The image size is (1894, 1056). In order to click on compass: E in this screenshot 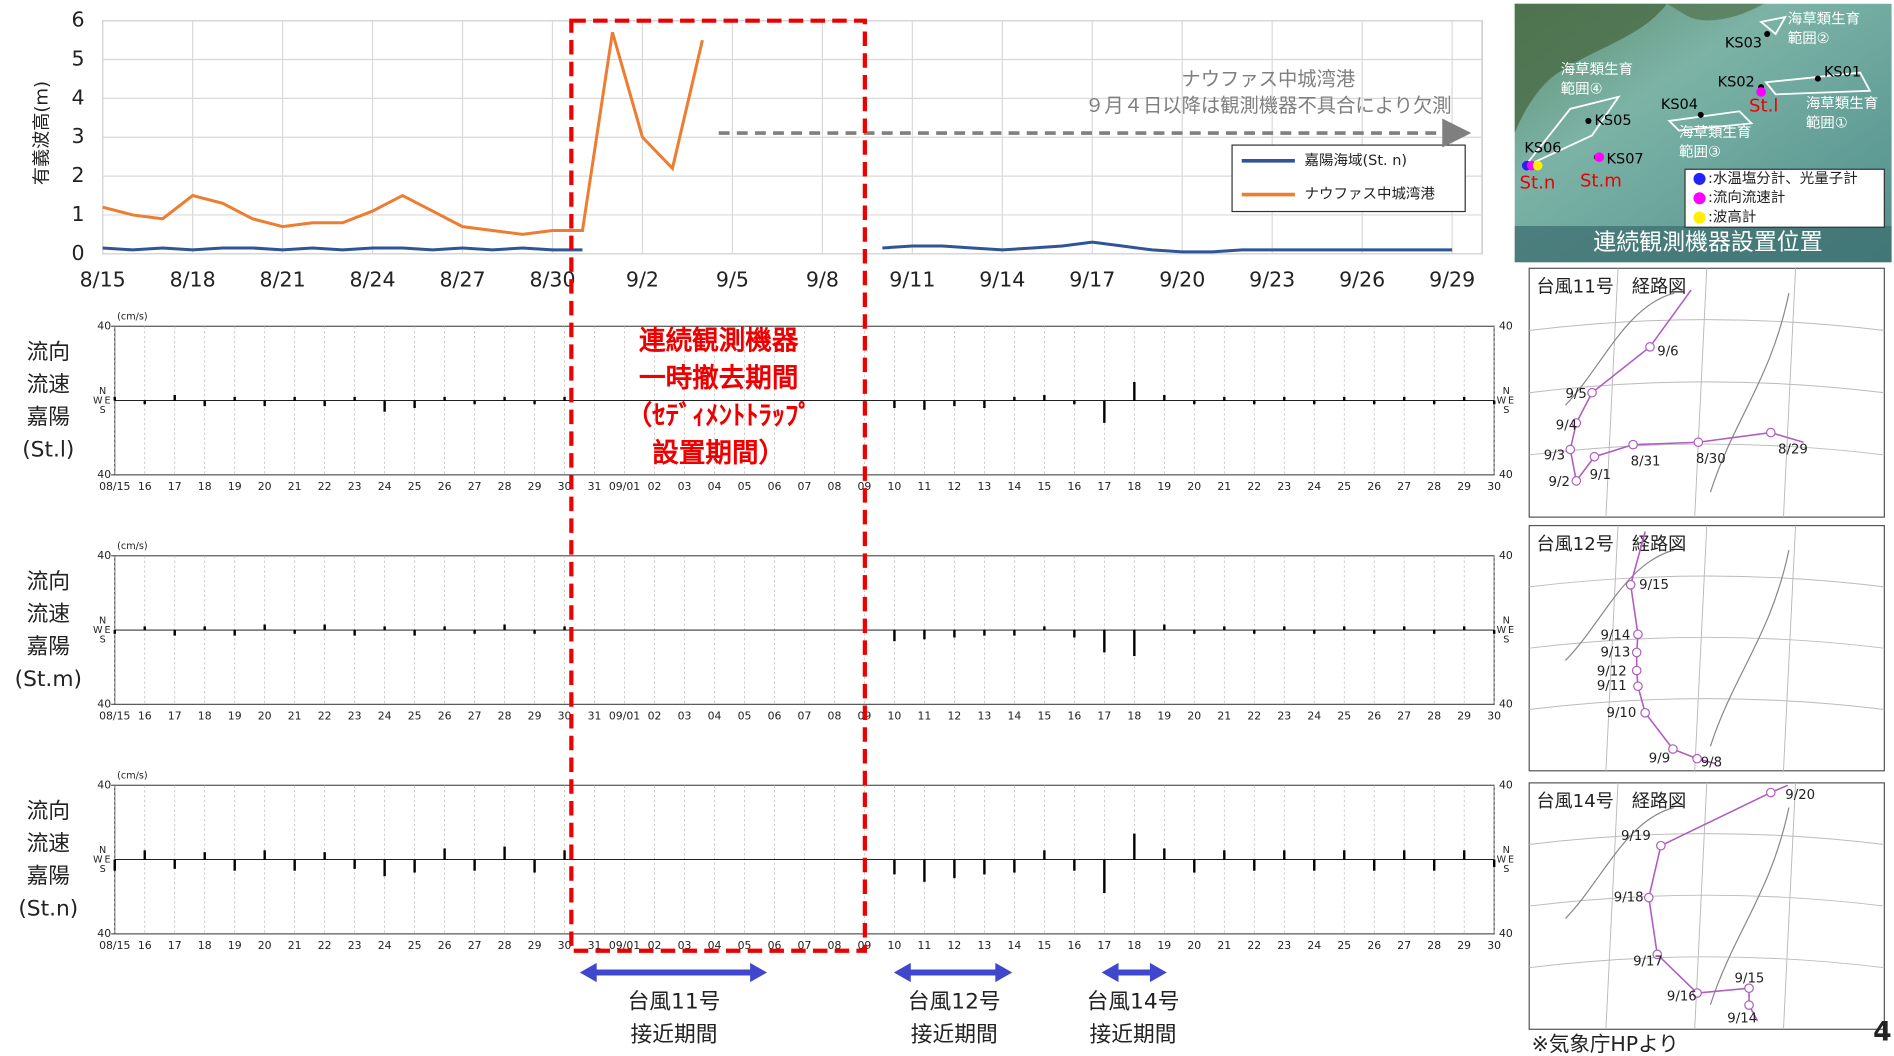, I will do `click(1511, 630)`.